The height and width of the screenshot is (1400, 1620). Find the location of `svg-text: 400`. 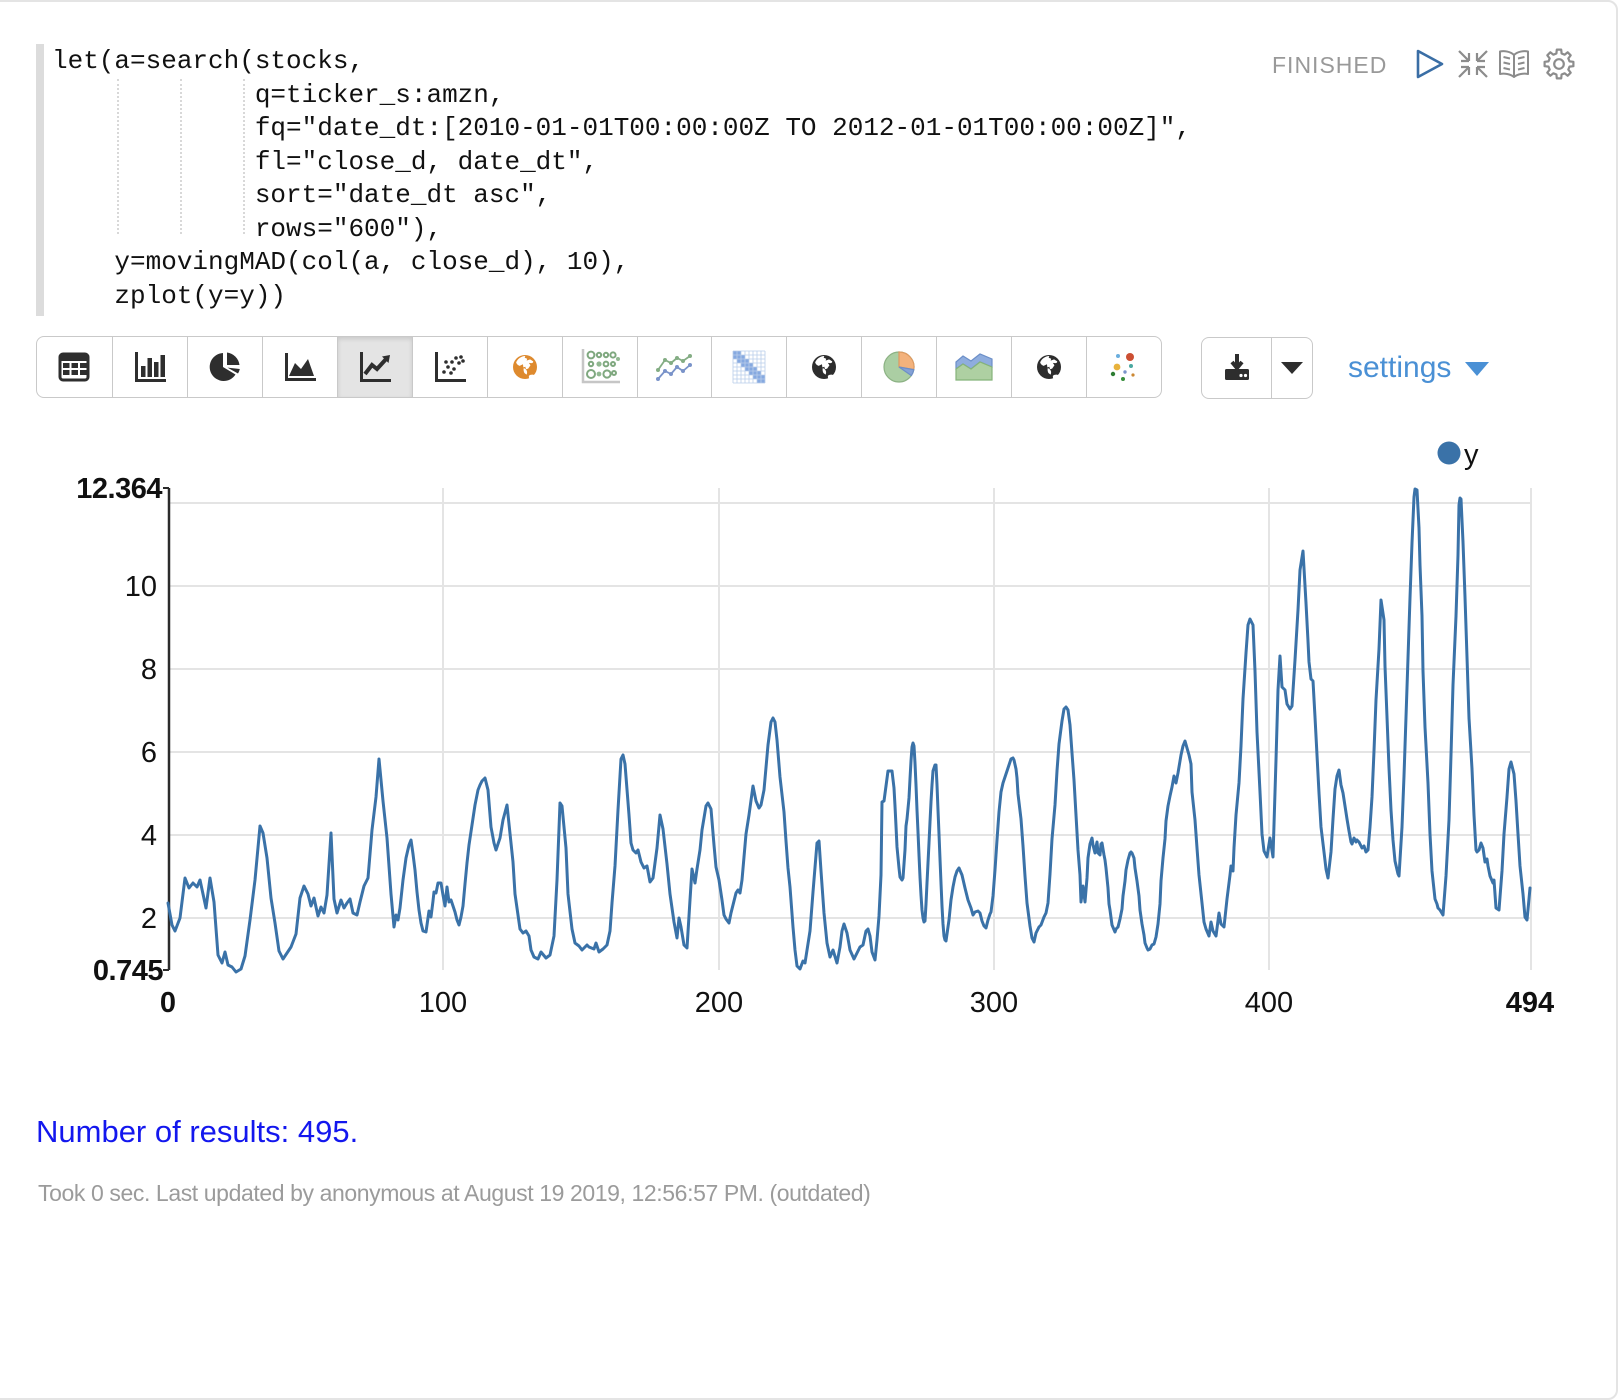

svg-text: 400 is located at coordinates (1269, 1003).